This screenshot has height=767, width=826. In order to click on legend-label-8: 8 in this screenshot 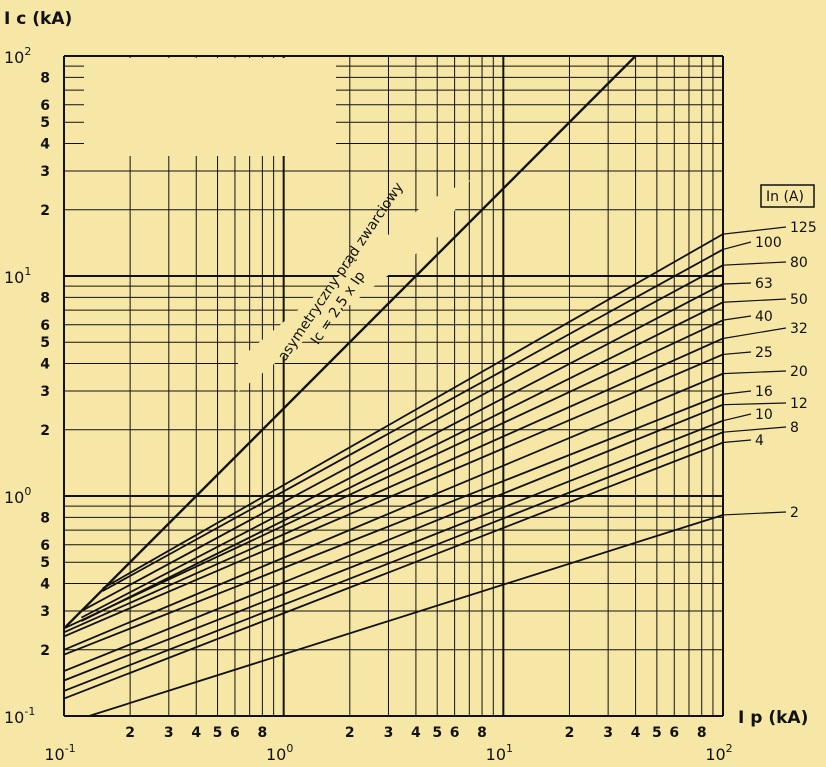, I will do `click(794, 428)`.